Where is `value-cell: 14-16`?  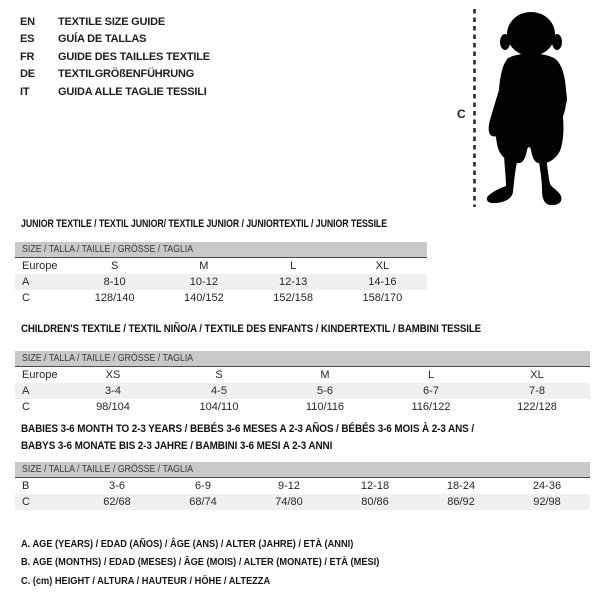
value-cell: 14-16 is located at coordinates (382, 282).